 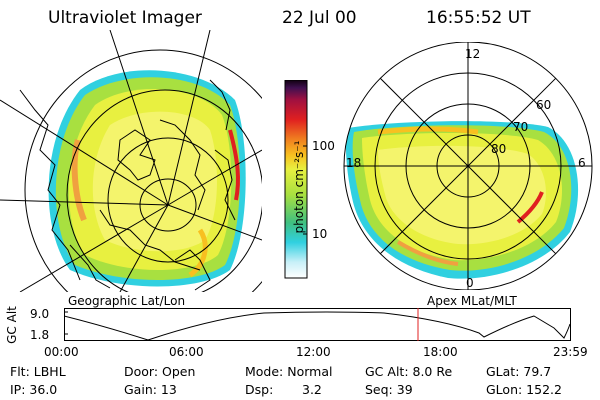 What do you see at coordinates (34, 389) in the screenshot?
I see `ip-value: IP: 36.0` at bounding box center [34, 389].